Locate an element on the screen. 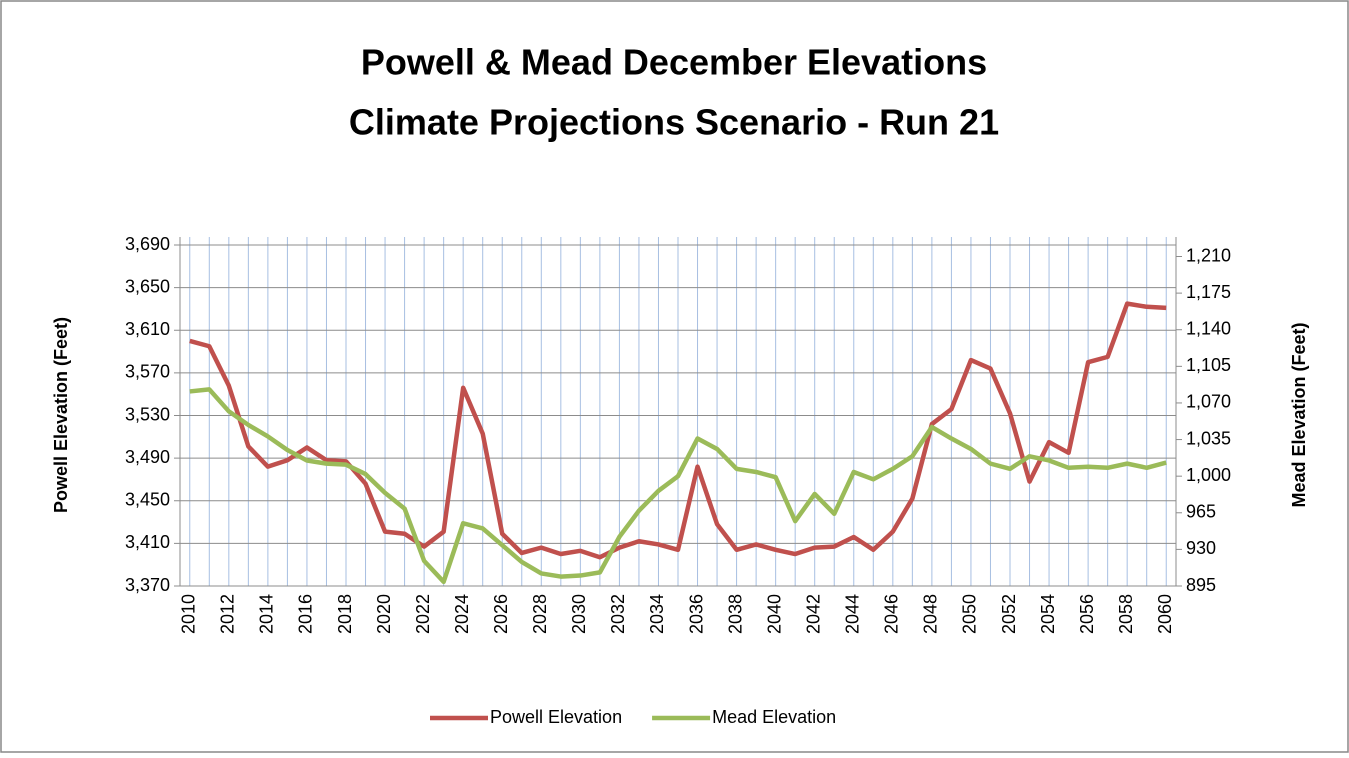 The width and height of the screenshot is (1349, 758). y-tick-label: 3,530 is located at coordinates (147, 414).